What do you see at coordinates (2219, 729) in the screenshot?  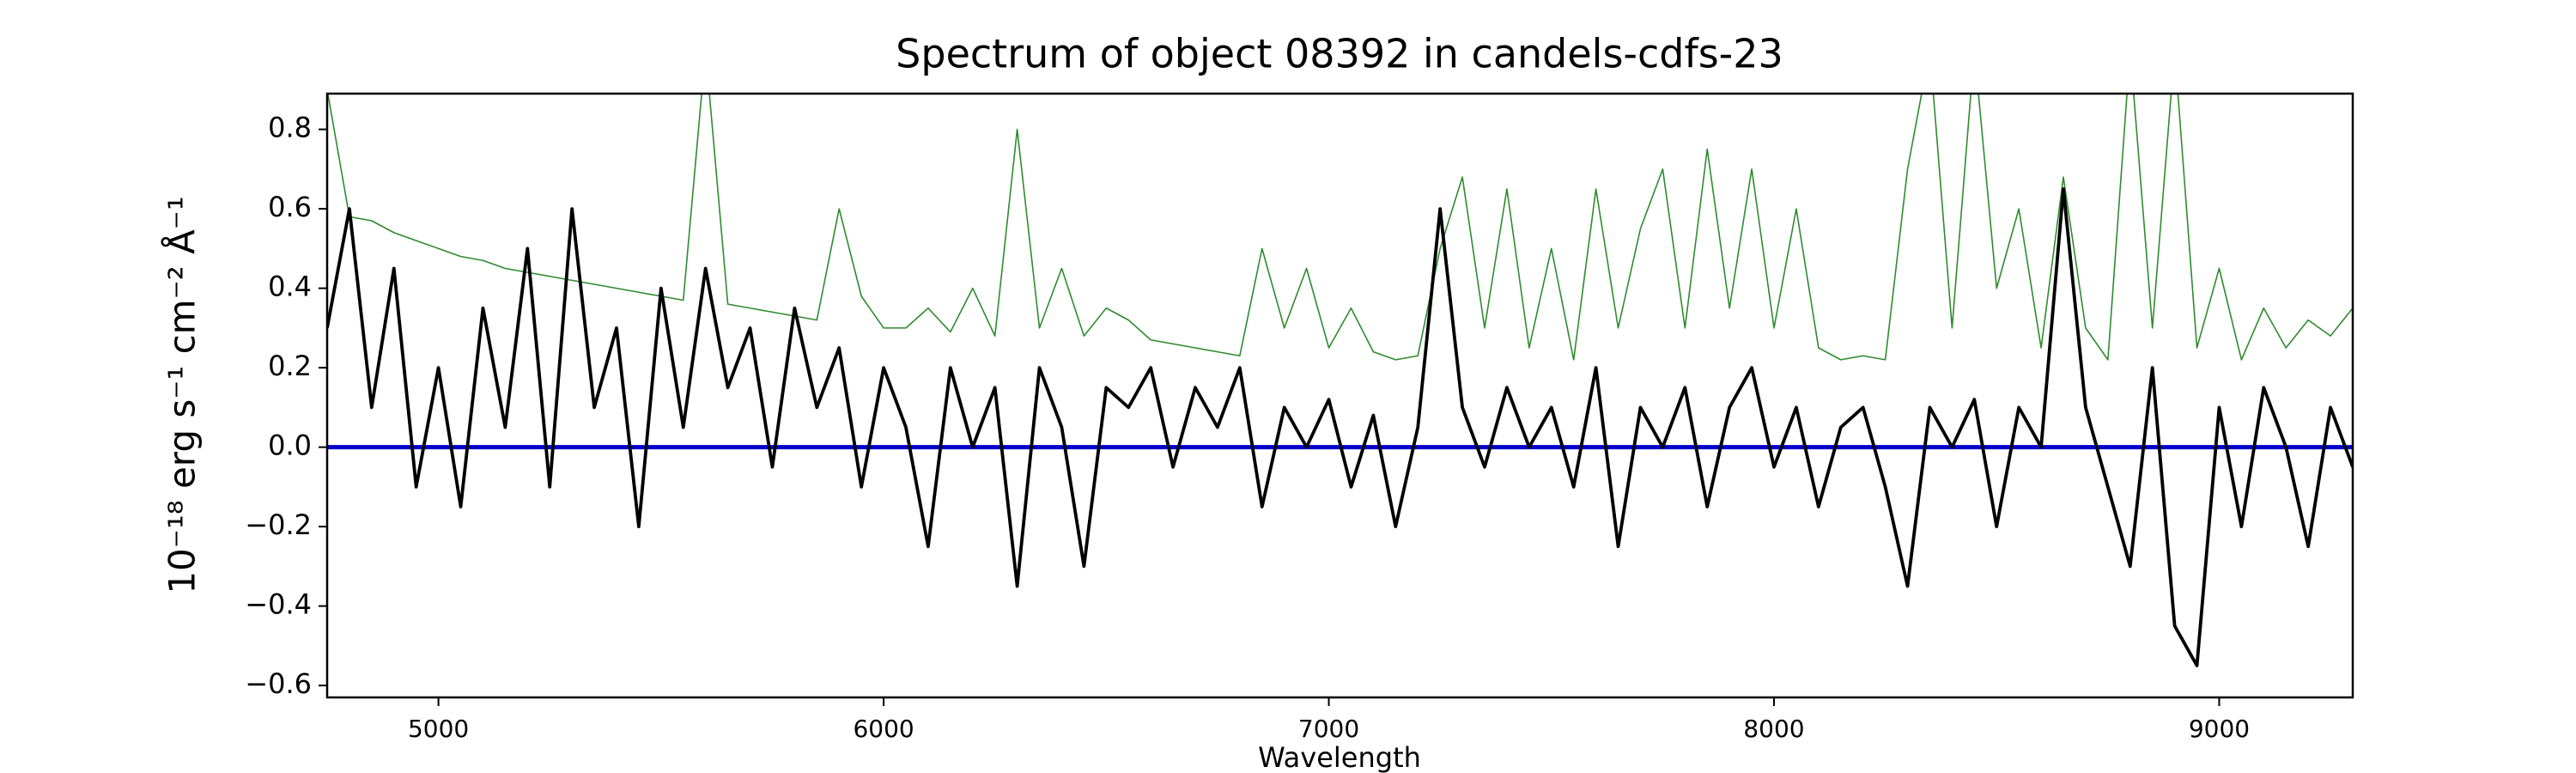 I see `x-tick-label: 9000` at bounding box center [2219, 729].